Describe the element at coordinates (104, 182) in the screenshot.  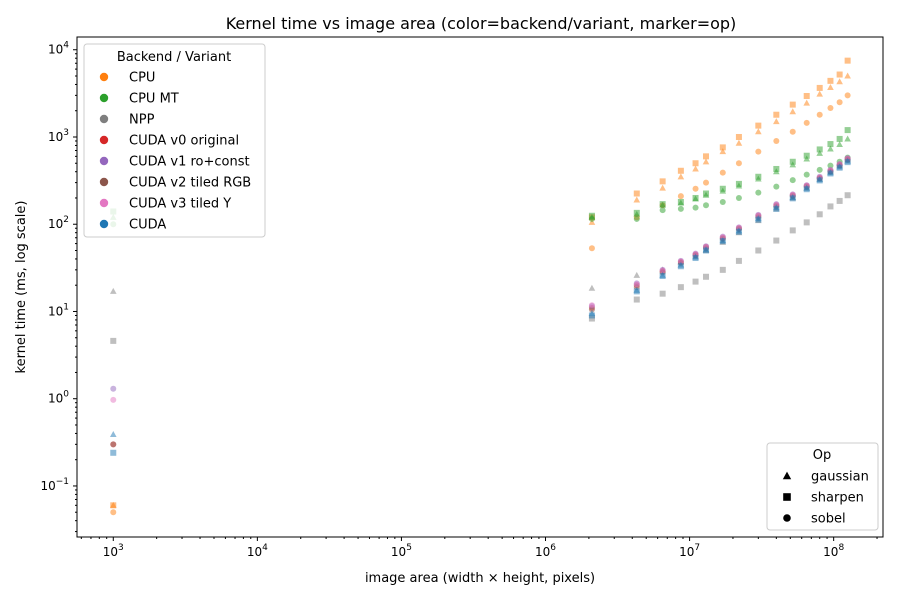
I see `legend-marker-cuda-v2-tiled-rgb` at that location.